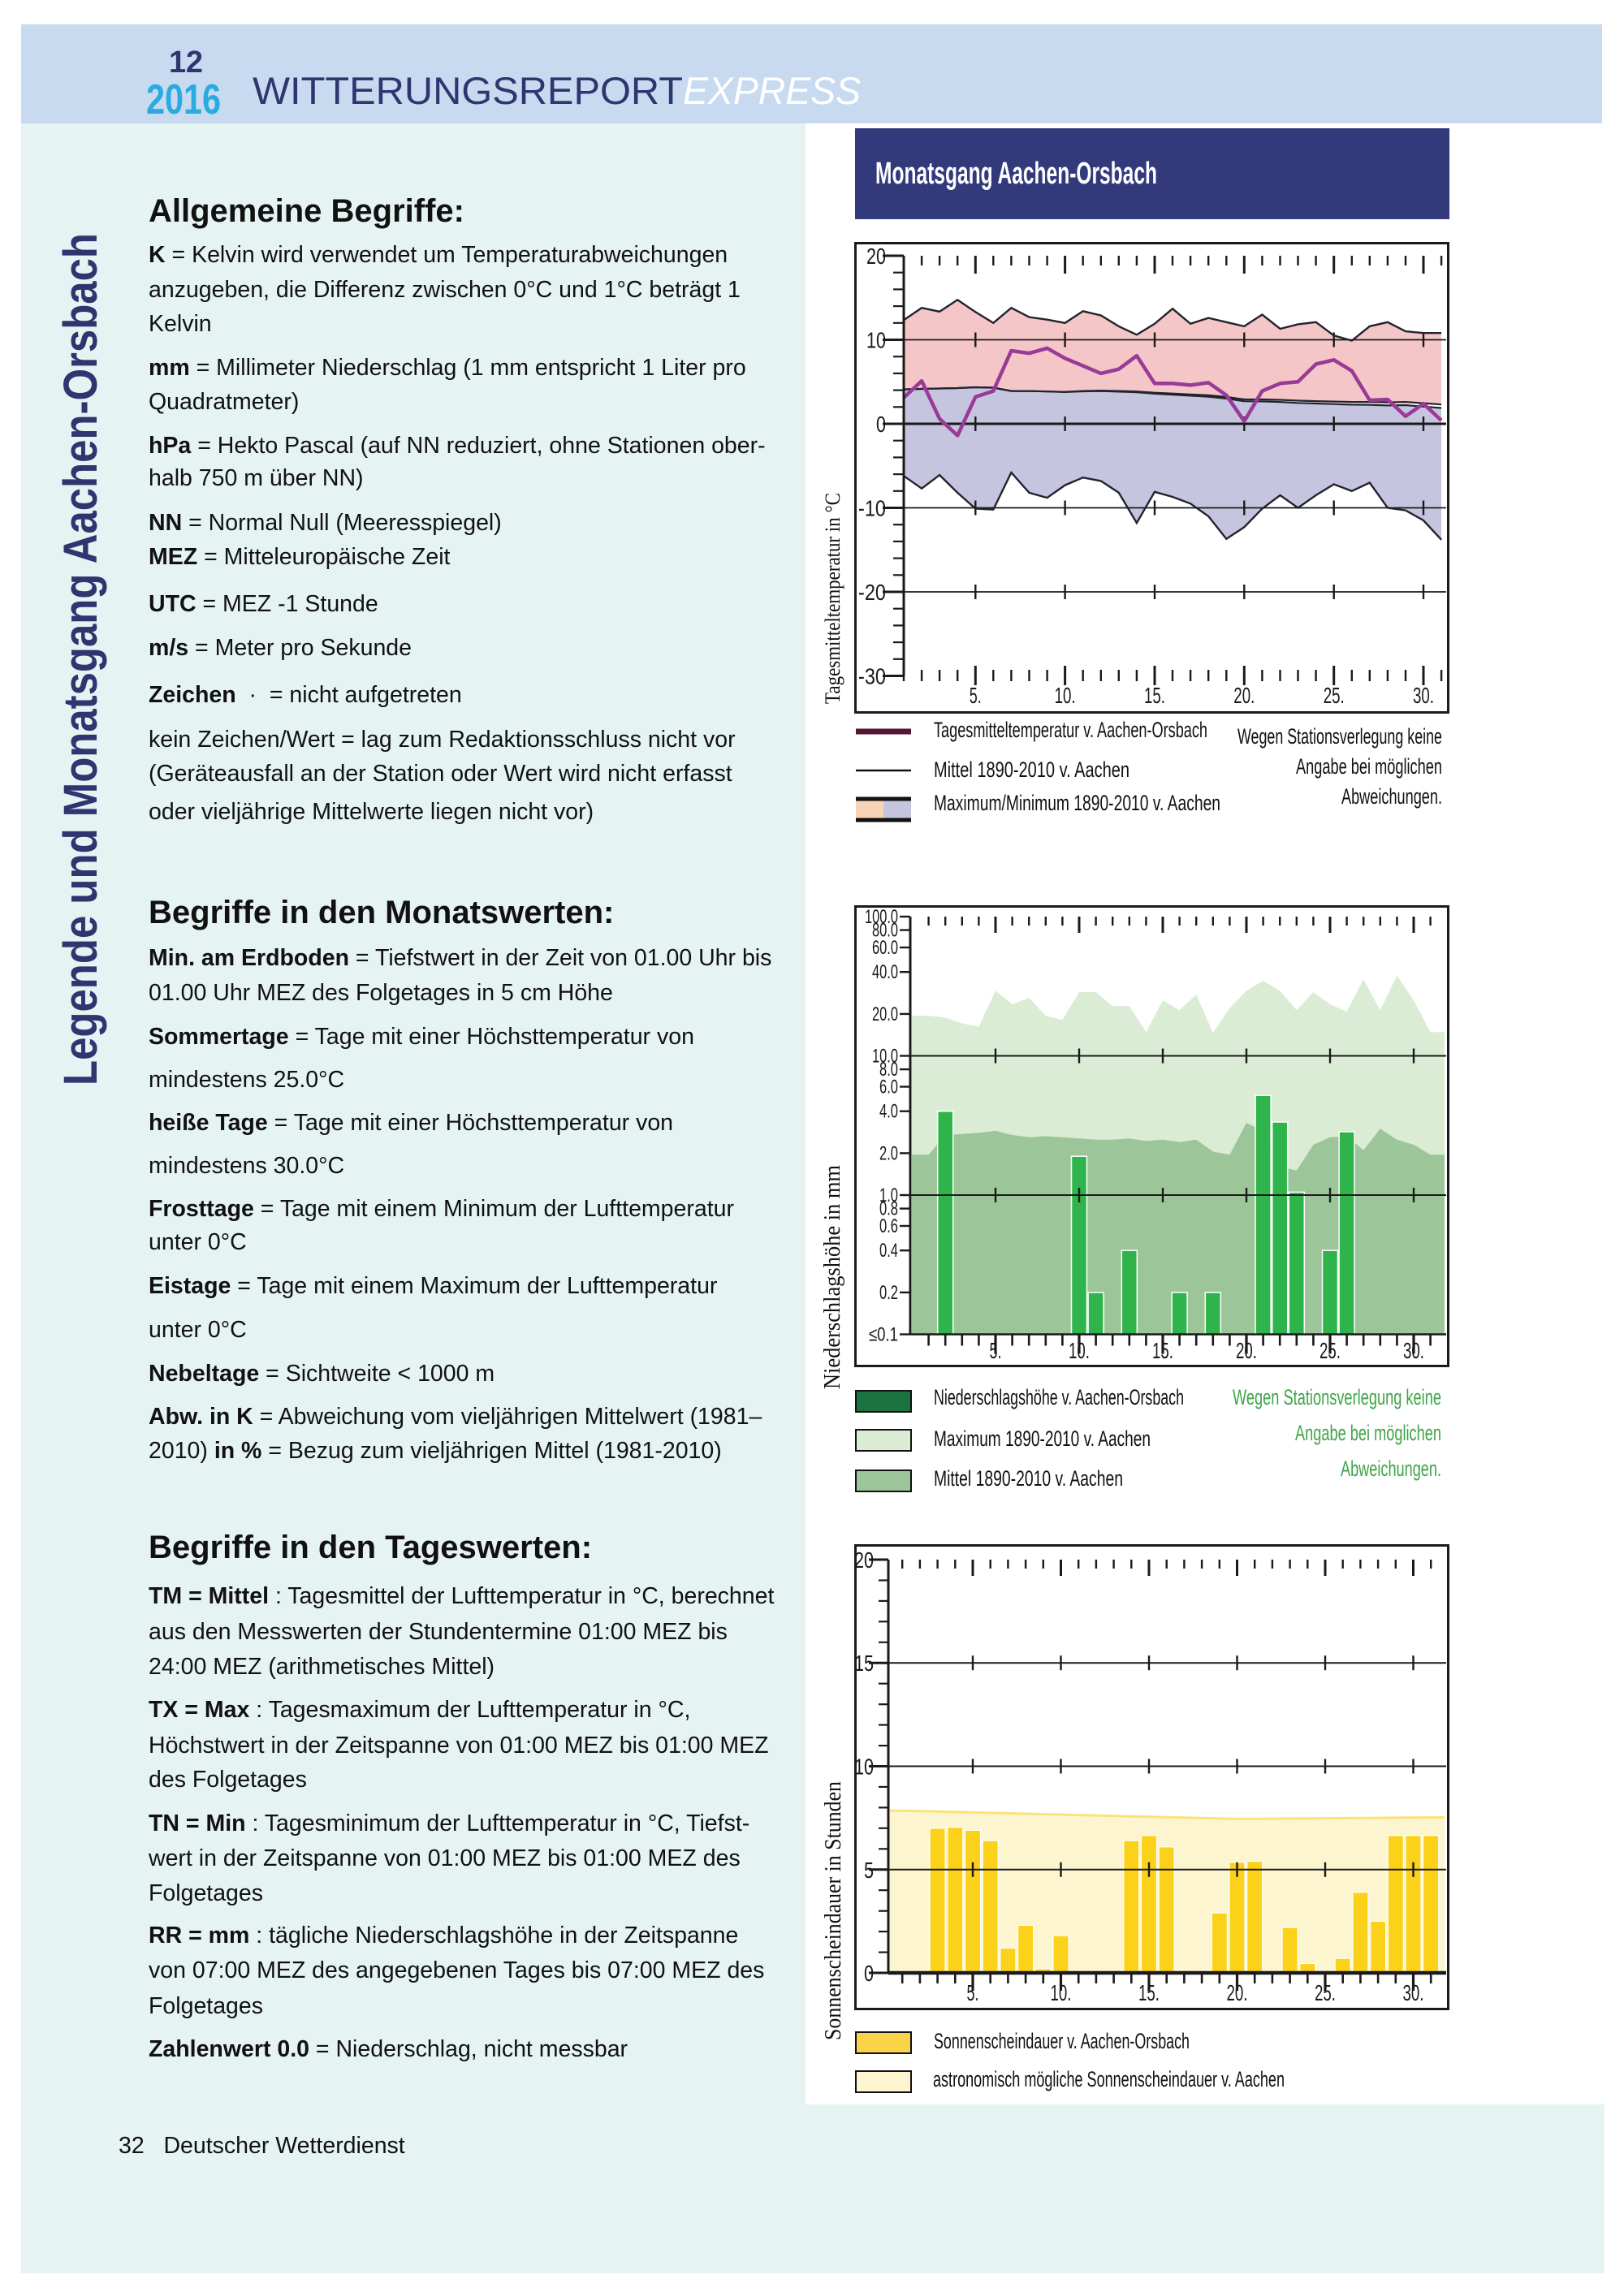 This screenshot has width=1624, height=2296. What do you see at coordinates (888, 1226) in the screenshot?
I see `svg-text: 0.6` at bounding box center [888, 1226].